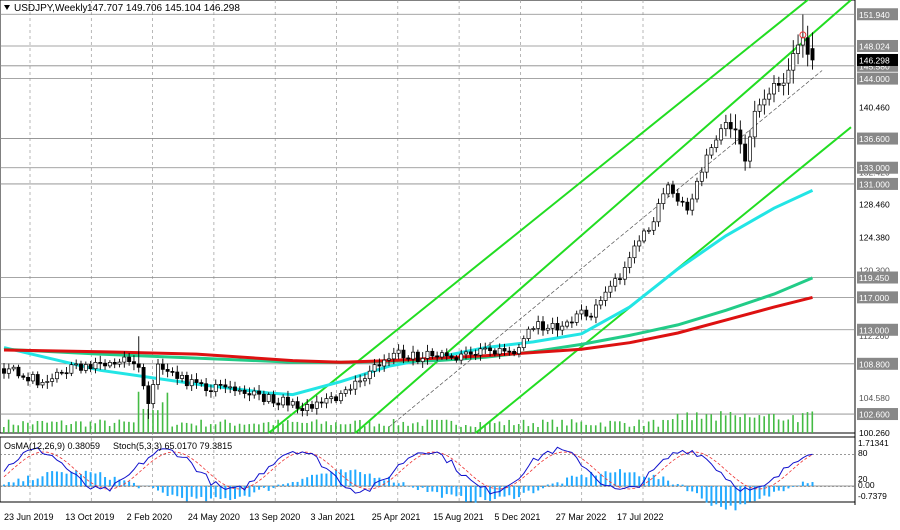  What do you see at coordinates (874, 60) in the screenshot?
I see `current-price-label: 146.298` at bounding box center [874, 60].